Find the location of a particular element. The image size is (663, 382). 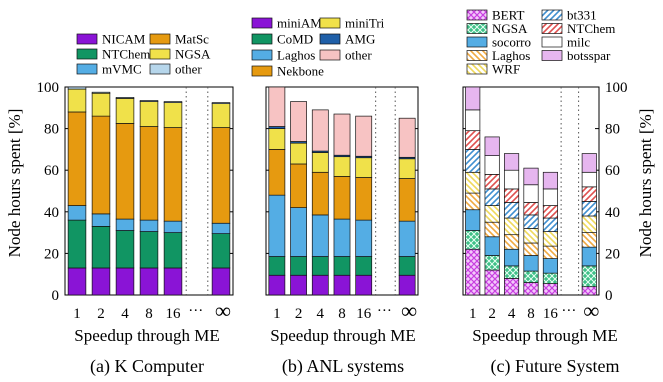

y-tick-label: 60 is located at coordinates (51, 171).